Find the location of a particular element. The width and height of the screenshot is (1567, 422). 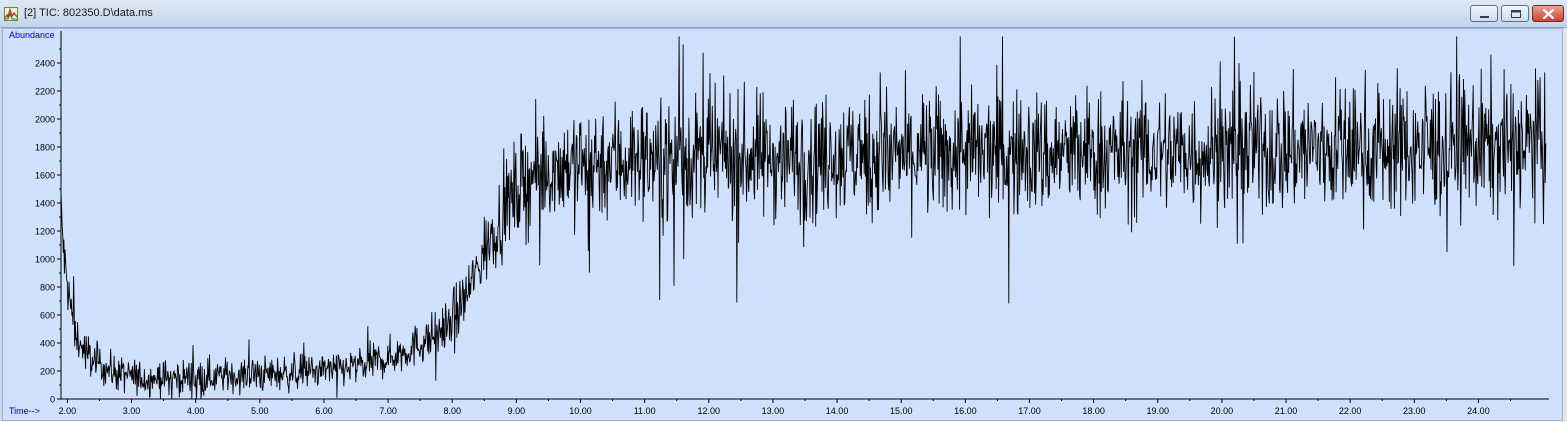

y-tick-label: 600 is located at coordinates (47, 316).